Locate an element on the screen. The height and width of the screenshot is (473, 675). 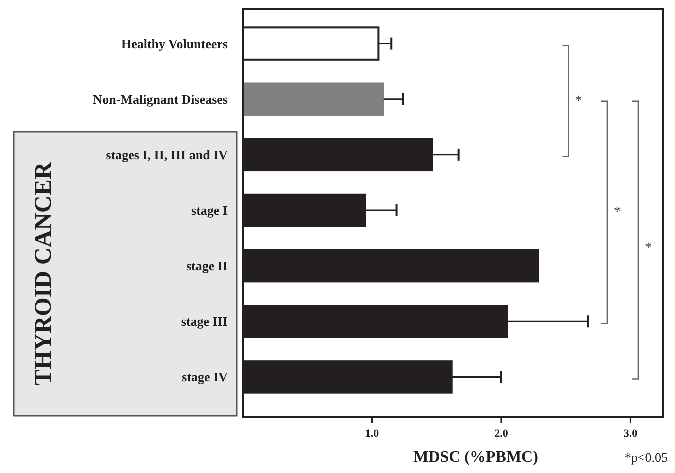
y-tick-label: Healthy Volunteers is located at coordinates (174, 44).